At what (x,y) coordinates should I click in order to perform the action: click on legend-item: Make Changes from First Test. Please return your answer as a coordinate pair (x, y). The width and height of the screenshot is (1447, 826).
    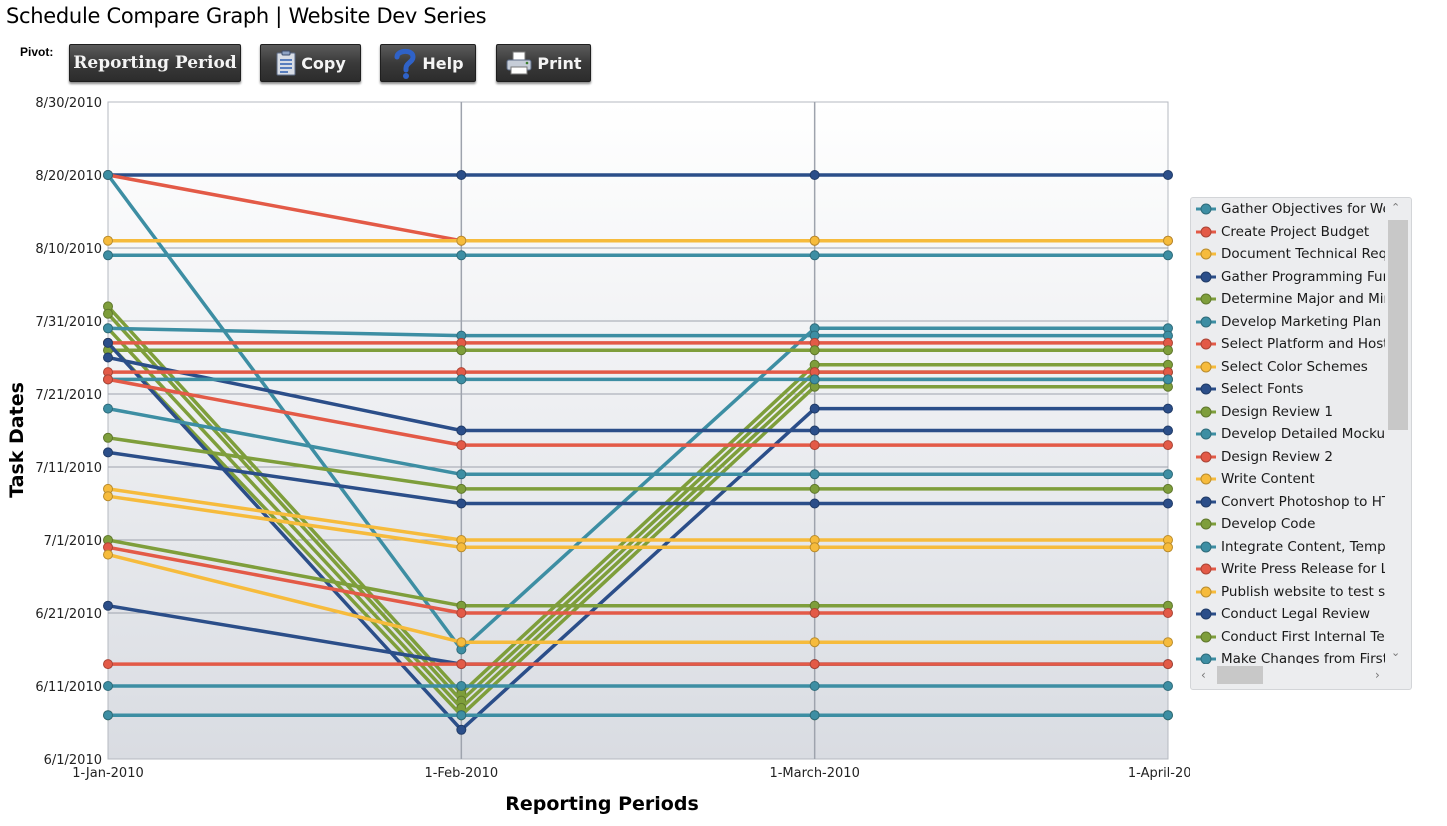
    Looking at the image, I should click on (1290, 656).